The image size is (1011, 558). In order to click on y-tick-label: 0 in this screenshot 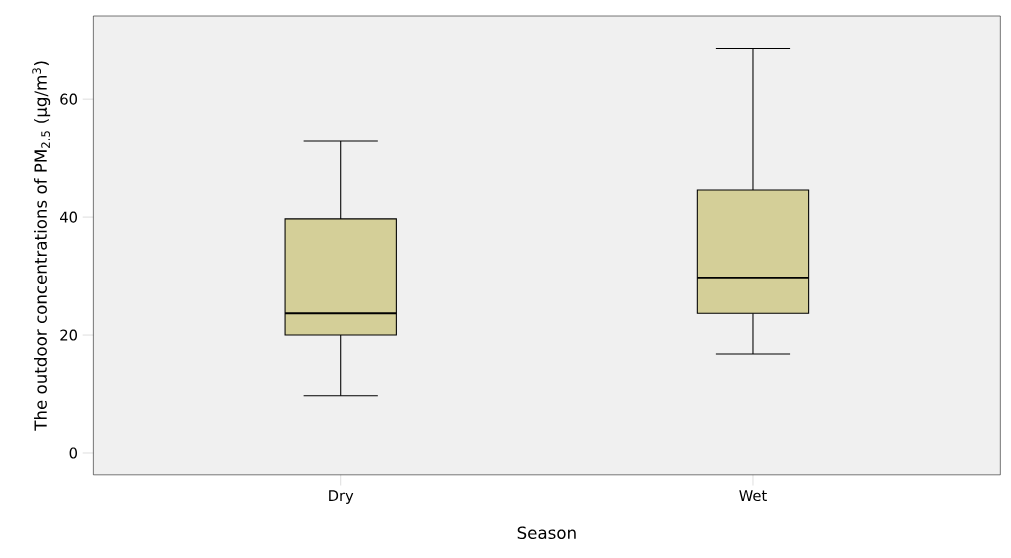, I will do `click(73, 453)`.